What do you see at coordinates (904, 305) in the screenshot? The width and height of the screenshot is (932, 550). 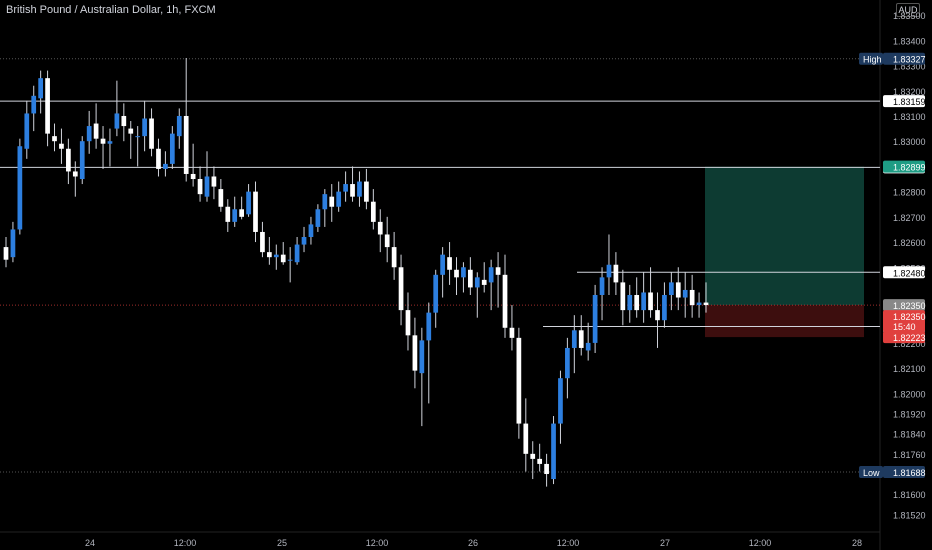 I see `last-price-badge` at bounding box center [904, 305].